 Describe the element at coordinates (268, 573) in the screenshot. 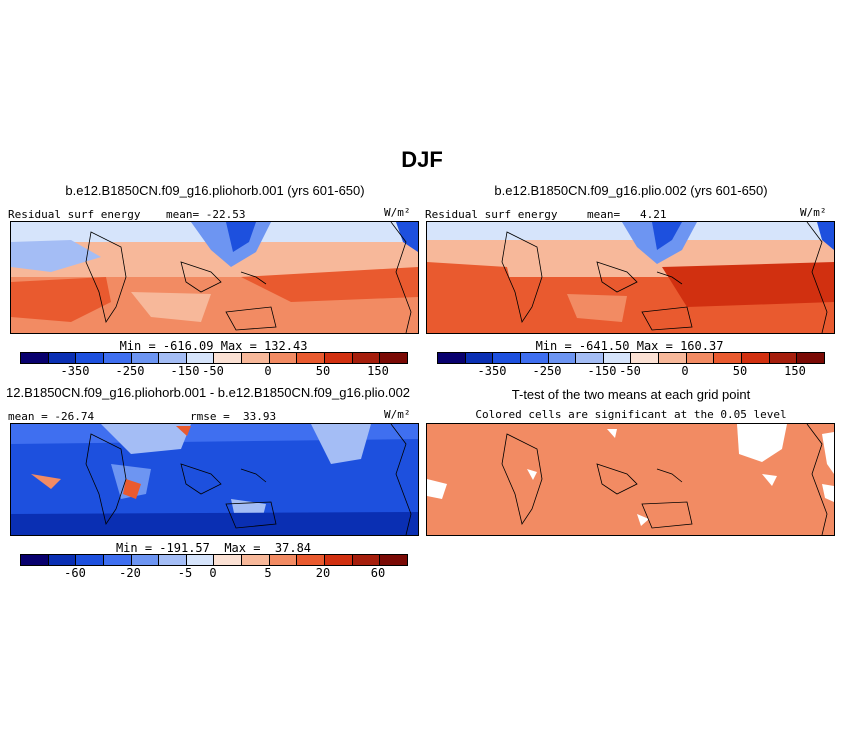

I see `tick-label: 5` at that location.